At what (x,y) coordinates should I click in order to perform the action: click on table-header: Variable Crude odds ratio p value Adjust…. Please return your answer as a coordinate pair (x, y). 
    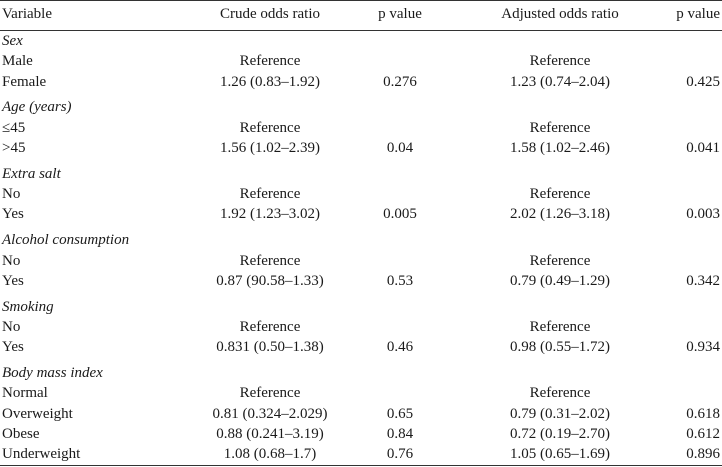
    Looking at the image, I should click on (361, 15).